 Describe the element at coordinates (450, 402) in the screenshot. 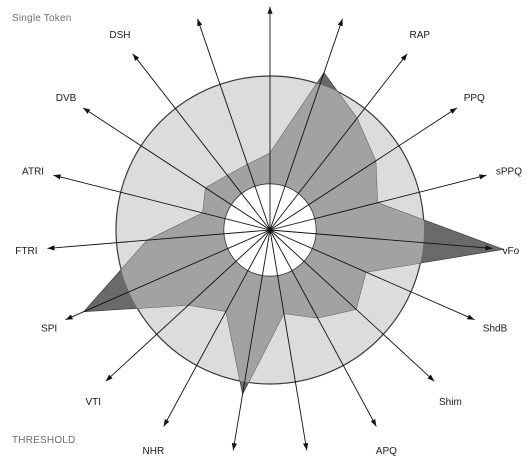

I see `axis-label-shim: Shim` at that location.